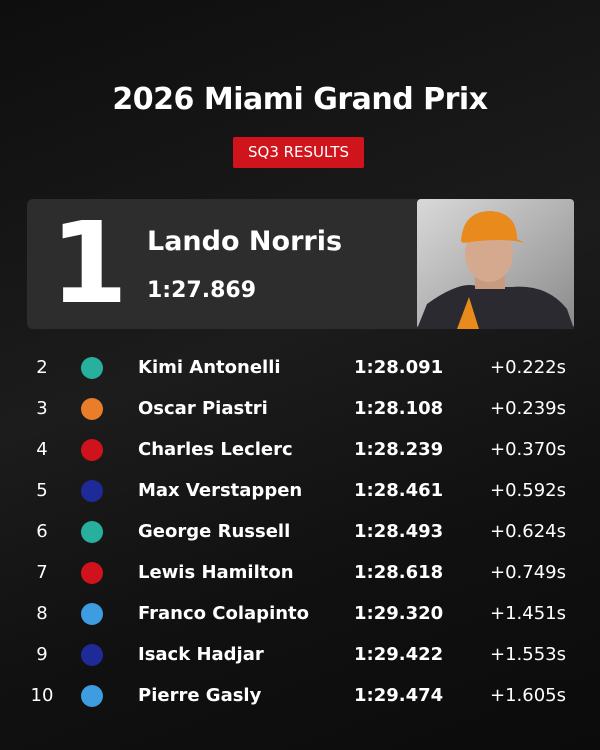  Describe the element at coordinates (42, 695) in the screenshot. I see `position: 10` at that location.